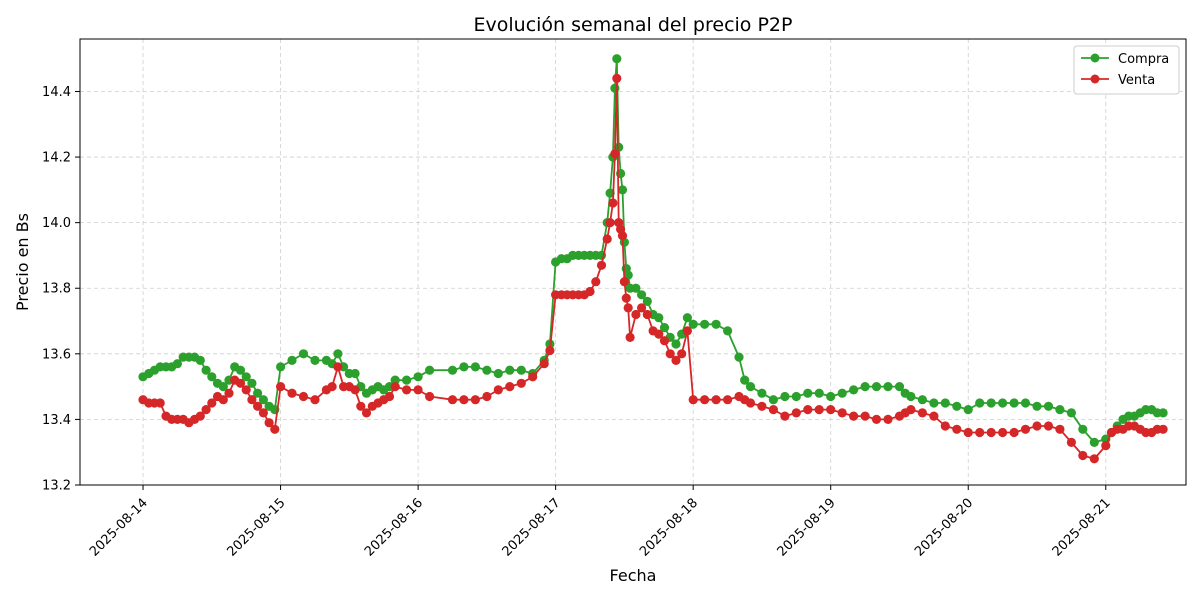 This screenshot has width=1200, height=600. What do you see at coordinates (1095, 79) in the screenshot?
I see `legend-marker-venta` at bounding box center [1095, 79].